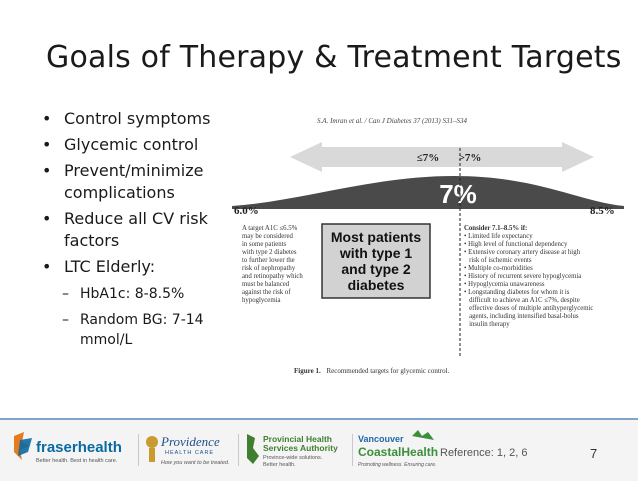 Image resolution: width=638 pixels, height=481 pixels. What do you see at coordinates (246, 211) in the screenshot?
I see `left-value: 6.0%` at bounding box center [246, 211].